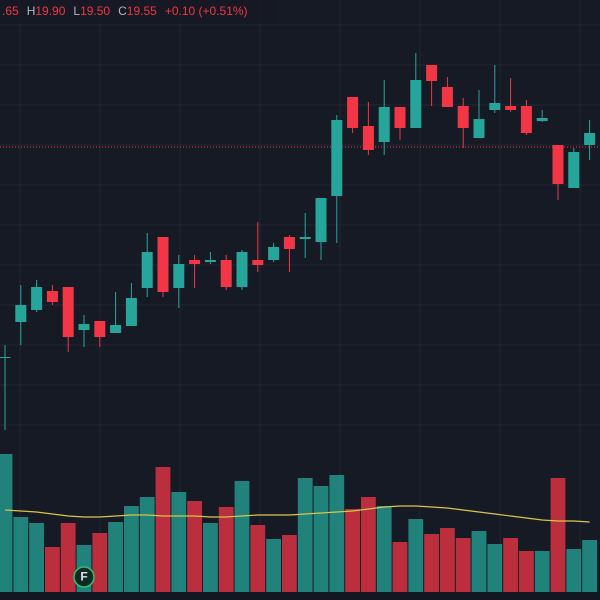 The height and width of the screenshot is (600, 600). What do you see at coordinates (50, 11) in the screenshot?
I see `ohlc-value: 19.90` at bounding box center [50, 11].